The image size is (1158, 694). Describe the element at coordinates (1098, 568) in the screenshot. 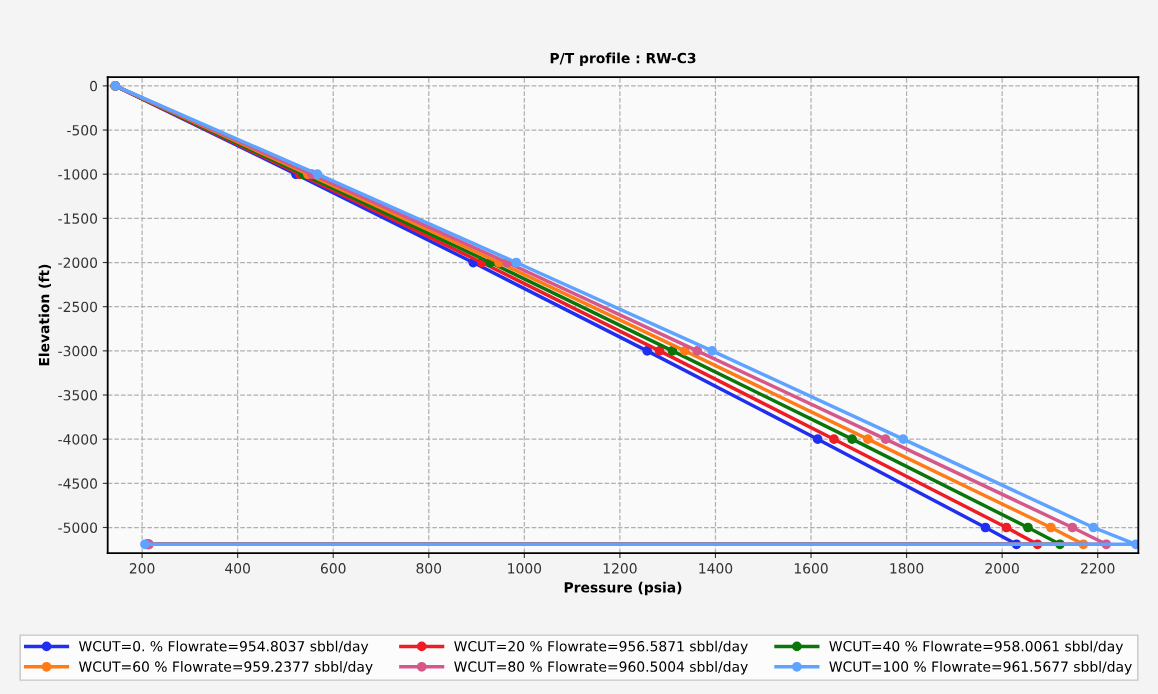

I see `x-tick-label: 2200` at that location.